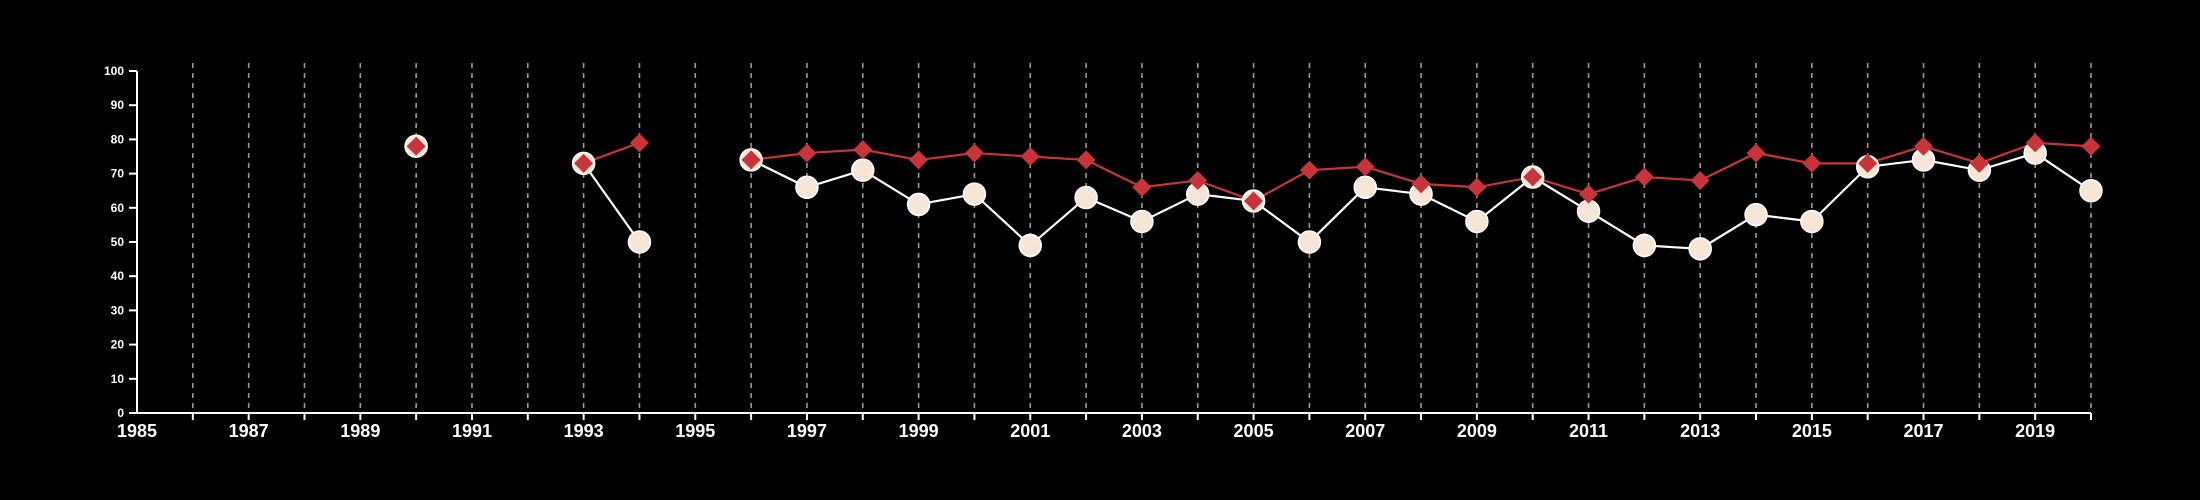 The image size is (2200, 500). What do you see at coordinates (1309, 242) in the screenshot?
I see `circle-point-2006` at bounding box center [1309, 242].